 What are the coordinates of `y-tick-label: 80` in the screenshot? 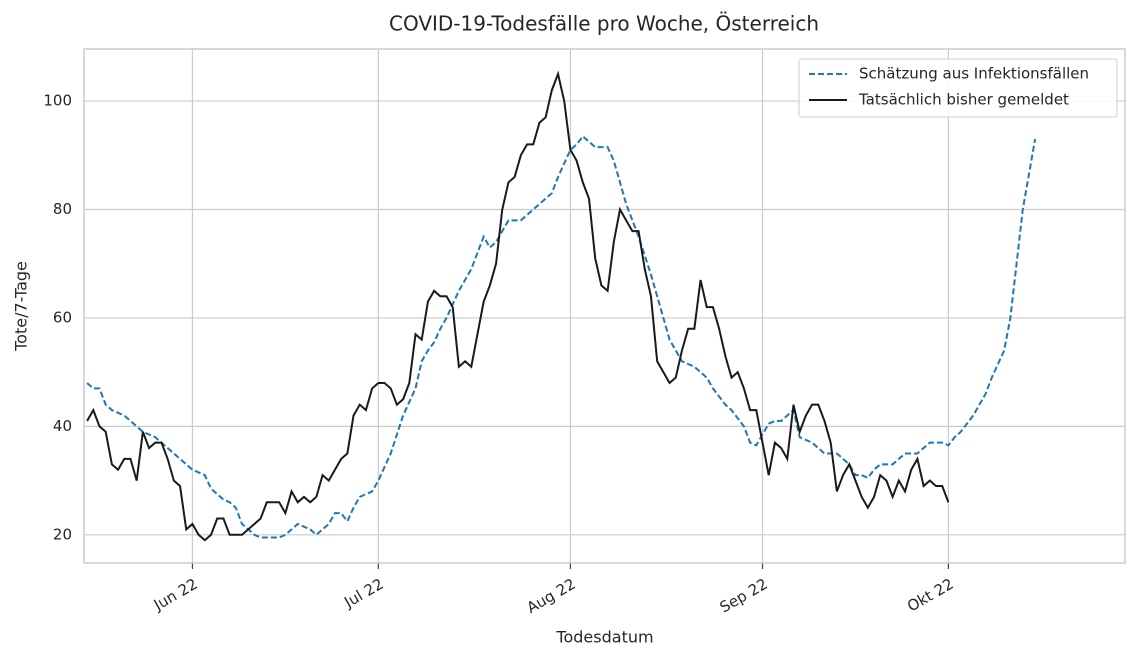 It's located at (62, 209).